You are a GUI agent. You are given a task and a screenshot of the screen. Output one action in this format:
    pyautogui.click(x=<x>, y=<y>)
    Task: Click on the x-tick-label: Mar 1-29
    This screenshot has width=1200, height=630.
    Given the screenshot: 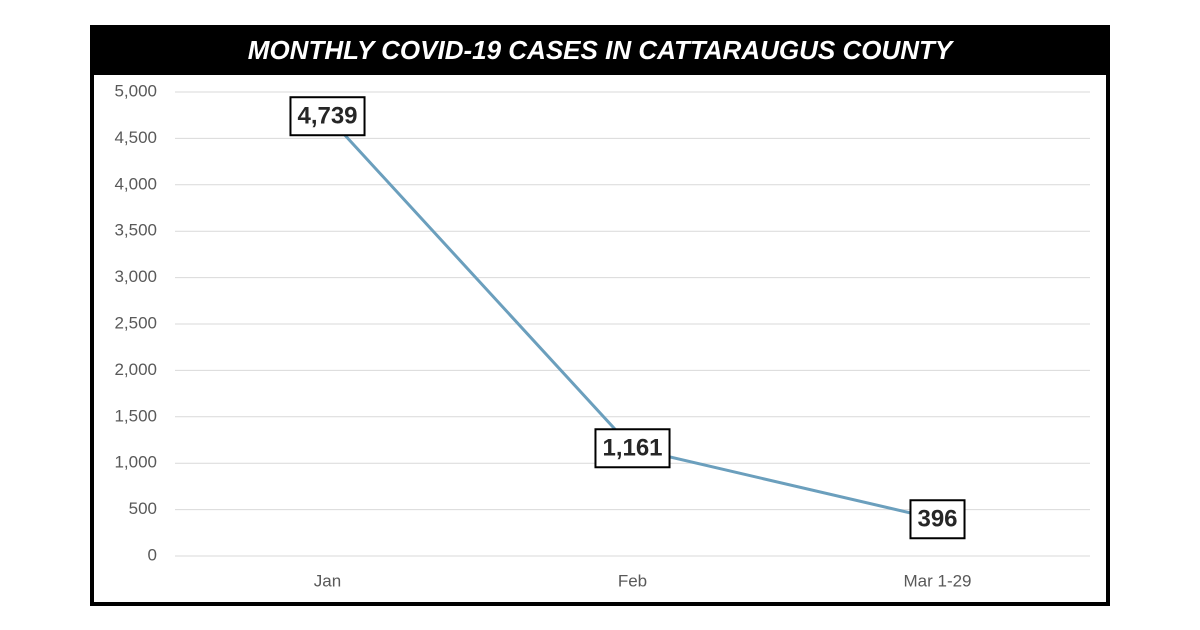 What is the action you would take?
    pyautogui.click(x=937, y=580)
    